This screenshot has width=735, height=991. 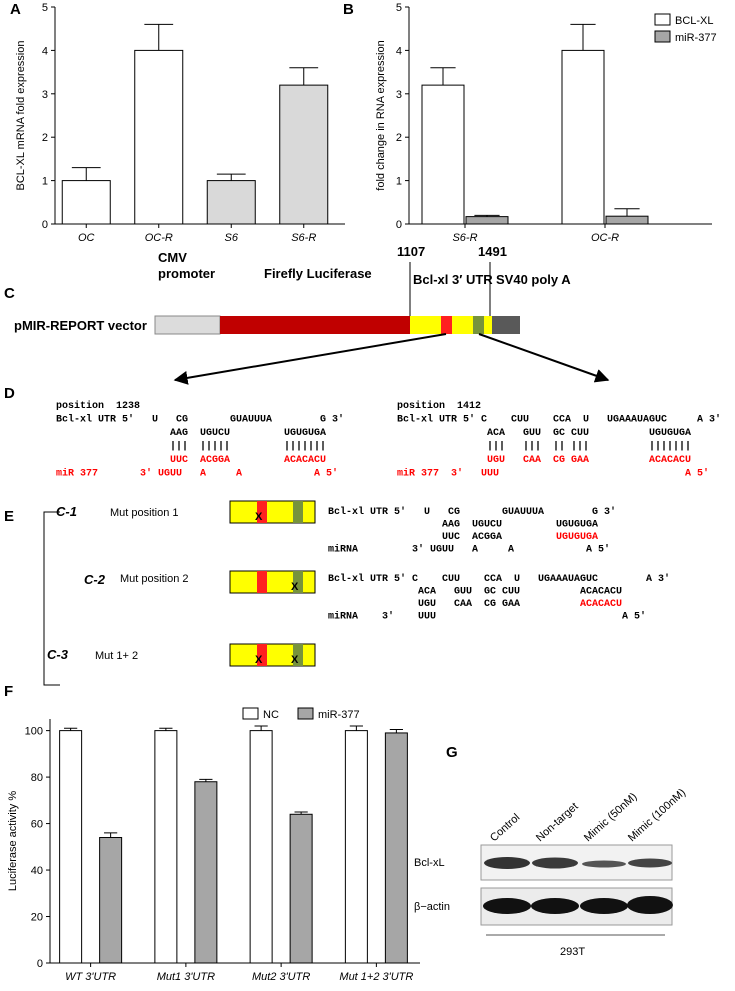 I want to click on sequence-text: miRNA 3' UUU A 5', so click(x=487, y=617).